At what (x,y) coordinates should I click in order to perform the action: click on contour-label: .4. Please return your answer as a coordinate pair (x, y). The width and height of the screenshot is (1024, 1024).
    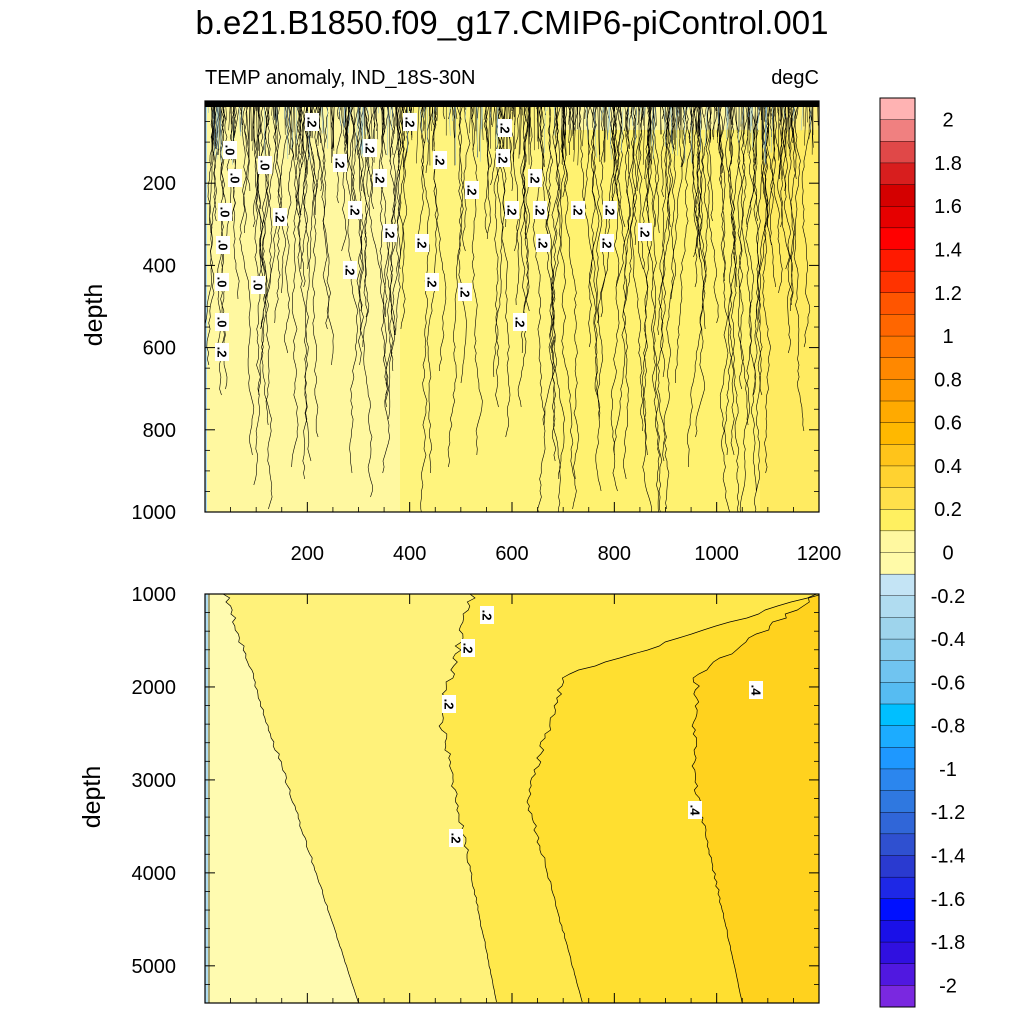
    Looking at the image, I should click on (756, 690).